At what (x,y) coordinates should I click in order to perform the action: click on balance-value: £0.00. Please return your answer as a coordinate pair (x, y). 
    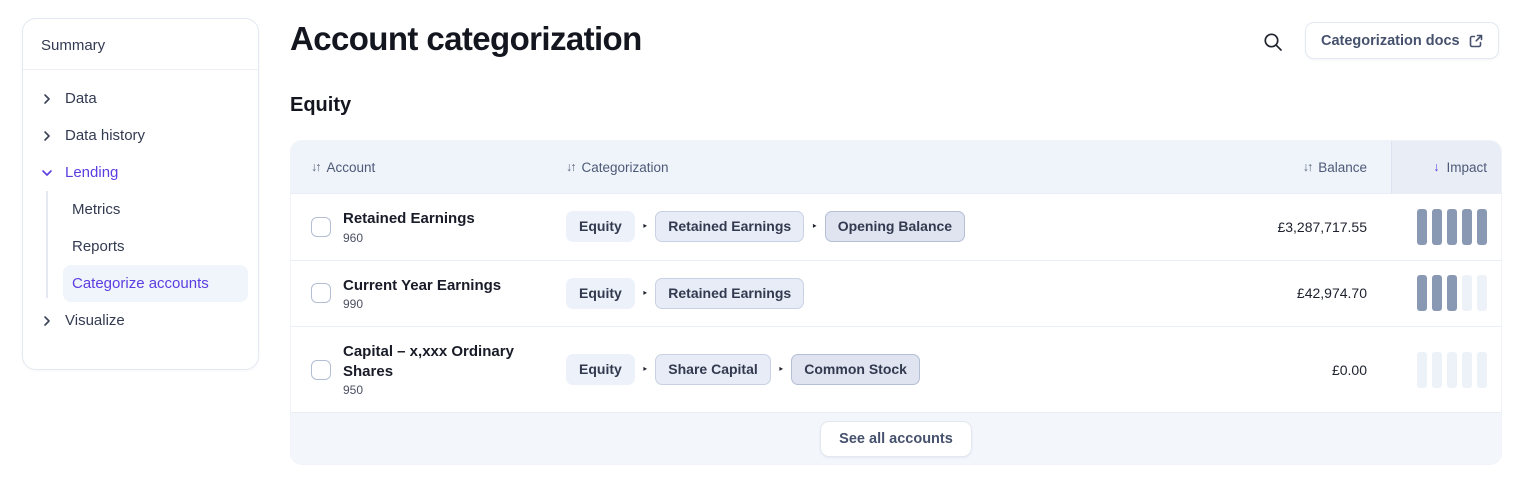
    Looking at the image, I should click on (1349, 369).